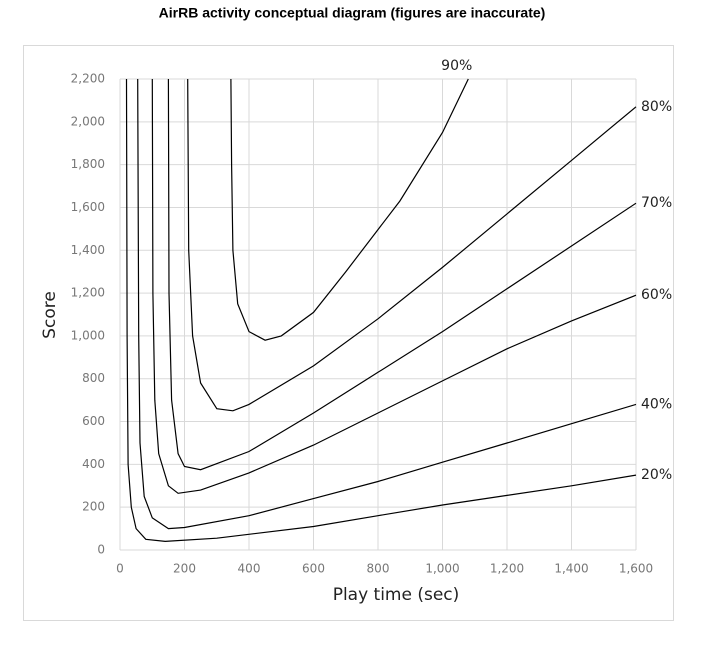  I want to click on x-axis-label: Play time (sec), so click(396, 595).